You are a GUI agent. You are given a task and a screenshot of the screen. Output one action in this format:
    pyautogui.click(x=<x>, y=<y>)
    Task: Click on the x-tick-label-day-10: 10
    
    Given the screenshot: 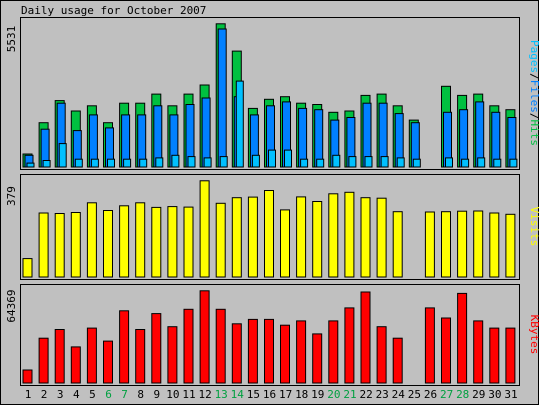 What is the action you would take?
    pyautogui.click(x=172, y=394)
    